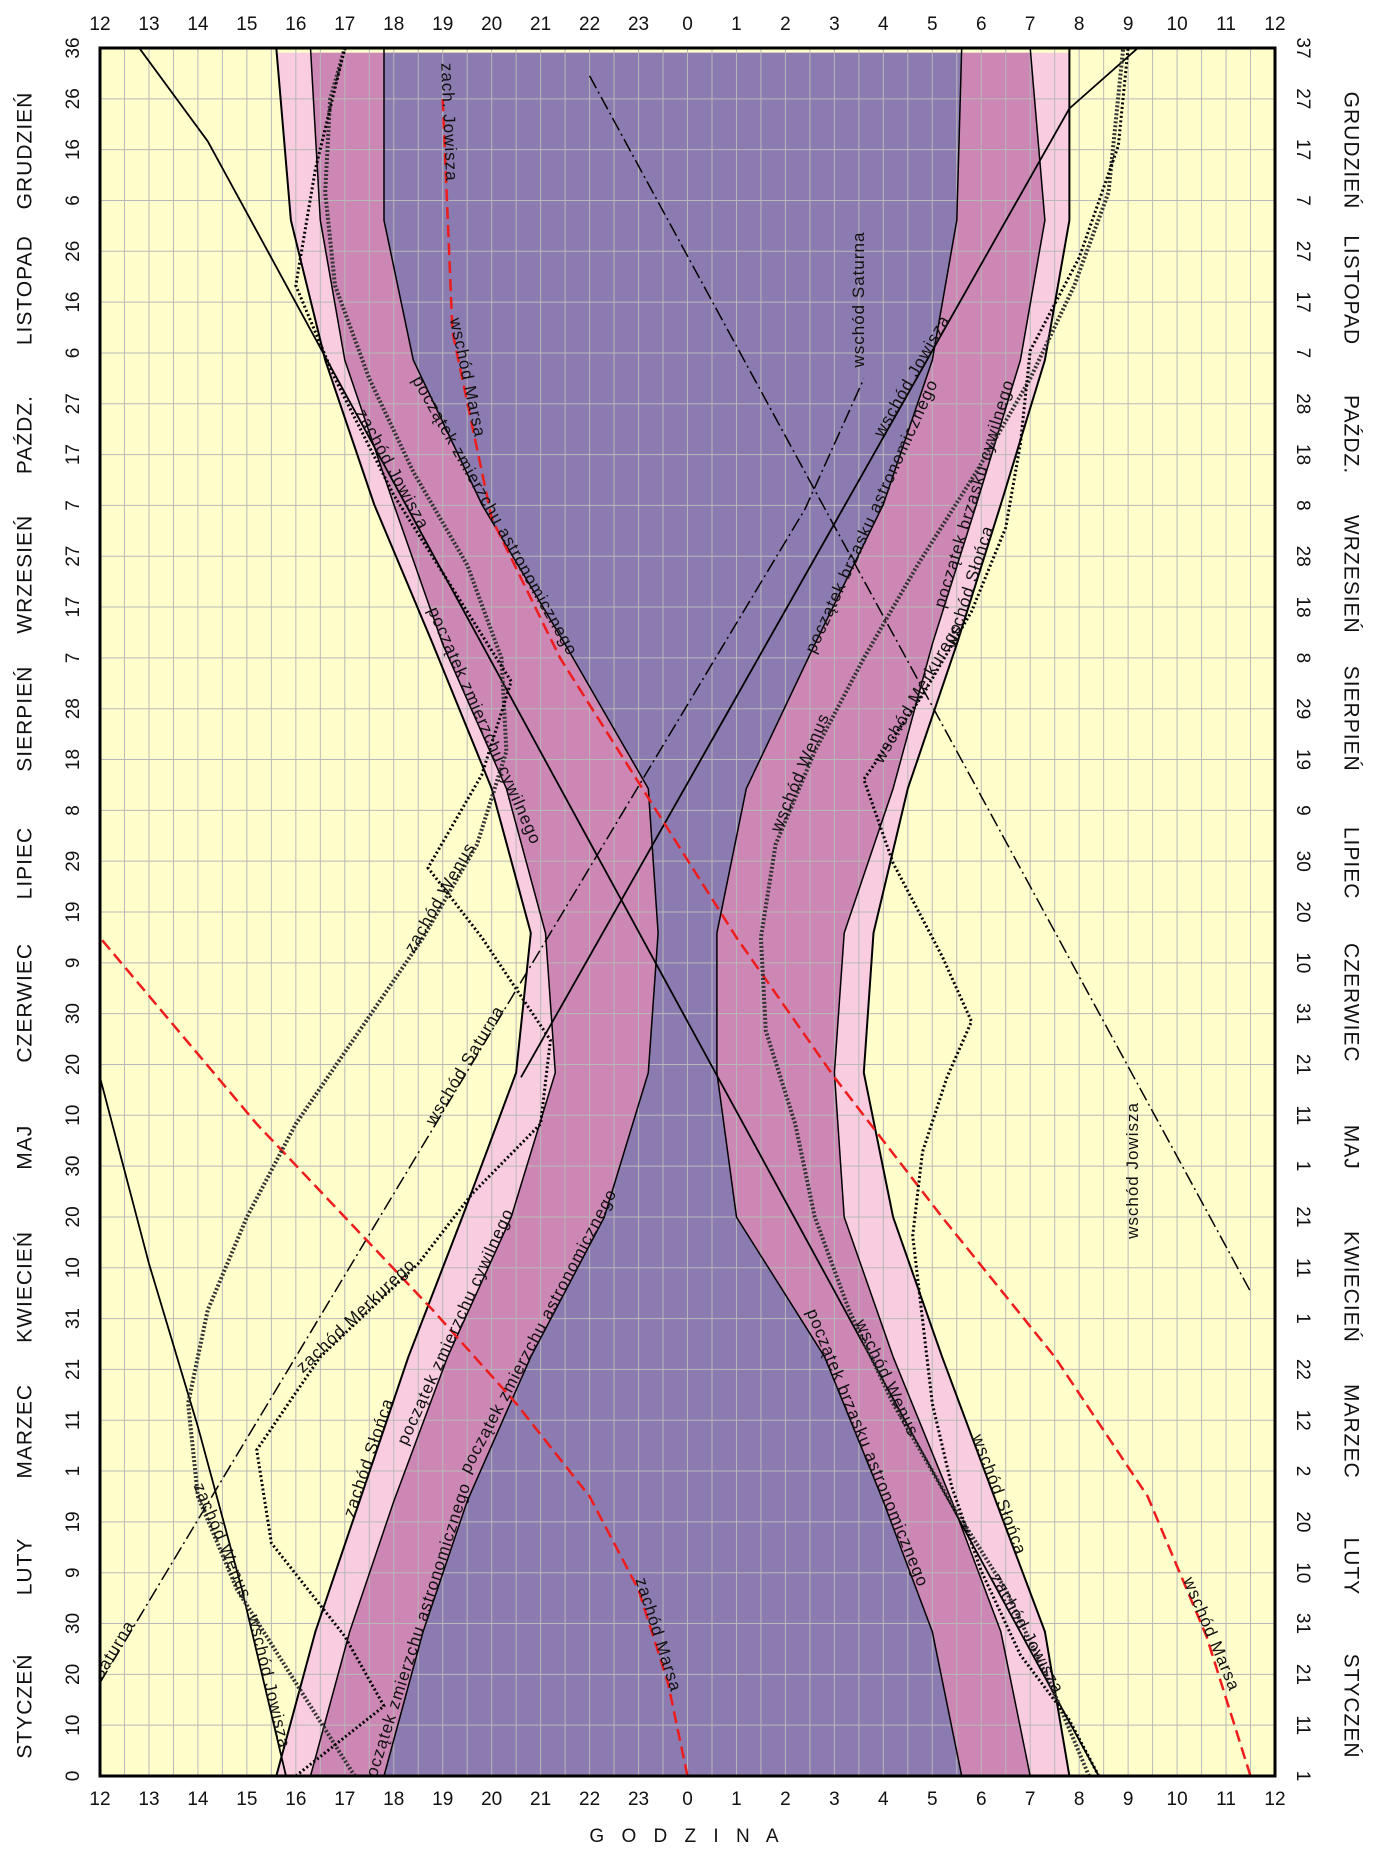 The width and height of the screenshot is (1378, 1854). Describe the element at coordinates (932, 1799) in the screenshot. I see `x-tick-bottom: 5` at that location.